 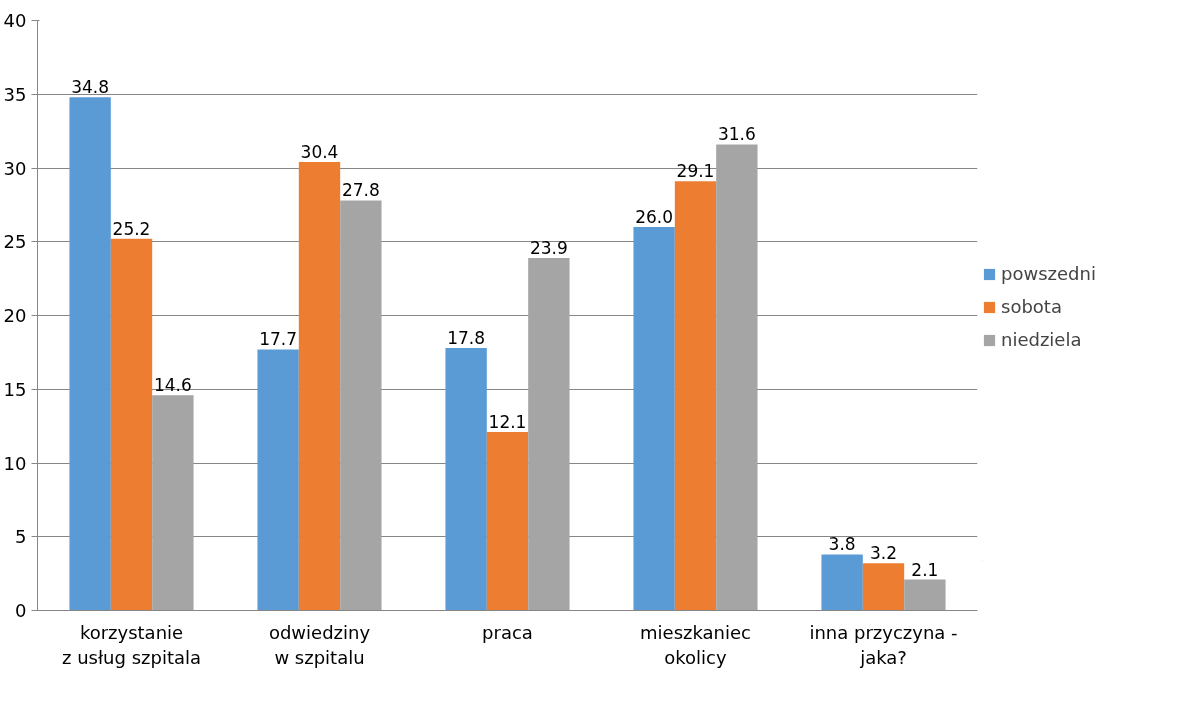 I want to click on y-tick-label: 10, so click(x=15, y=463).